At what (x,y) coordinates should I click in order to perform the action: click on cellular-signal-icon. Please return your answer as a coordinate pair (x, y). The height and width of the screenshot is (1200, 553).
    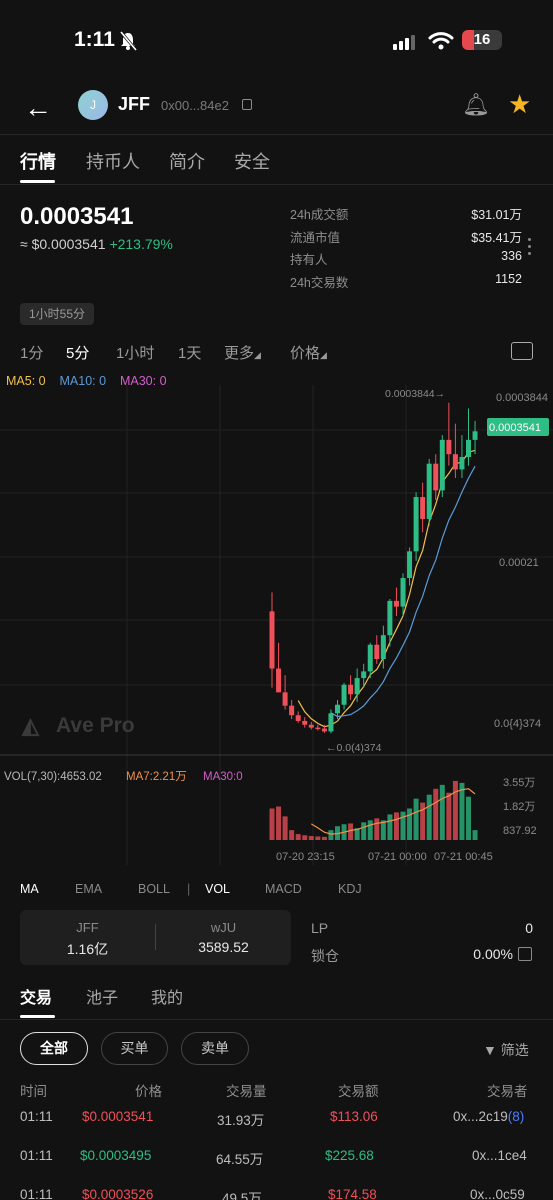
    Looking at the image, I should click on (405, 41).